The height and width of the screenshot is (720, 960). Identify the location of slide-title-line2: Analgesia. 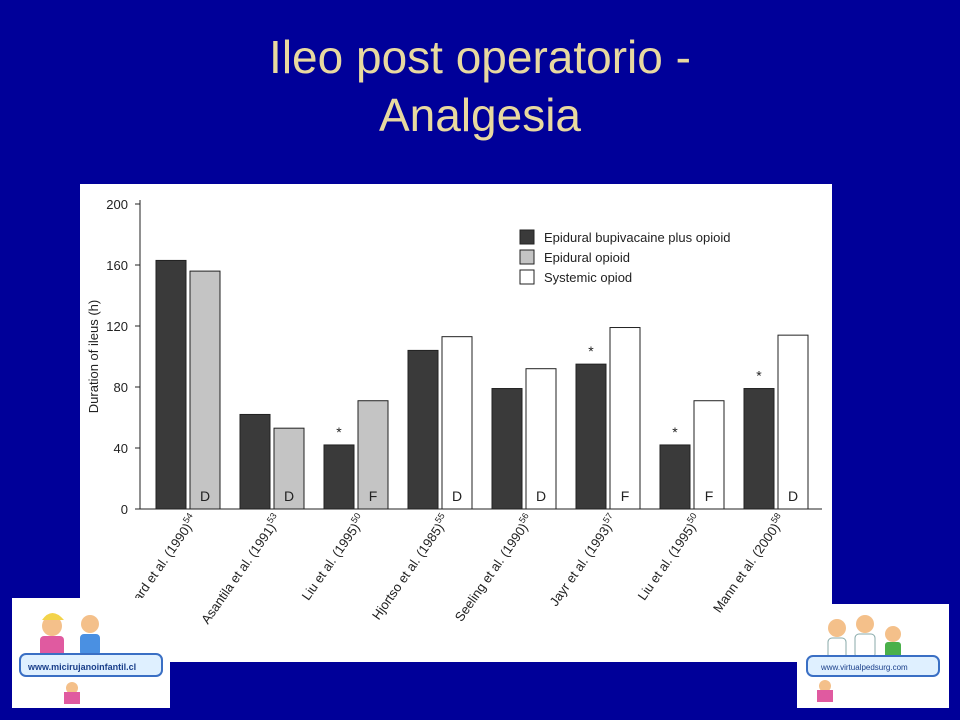
(480, 115).